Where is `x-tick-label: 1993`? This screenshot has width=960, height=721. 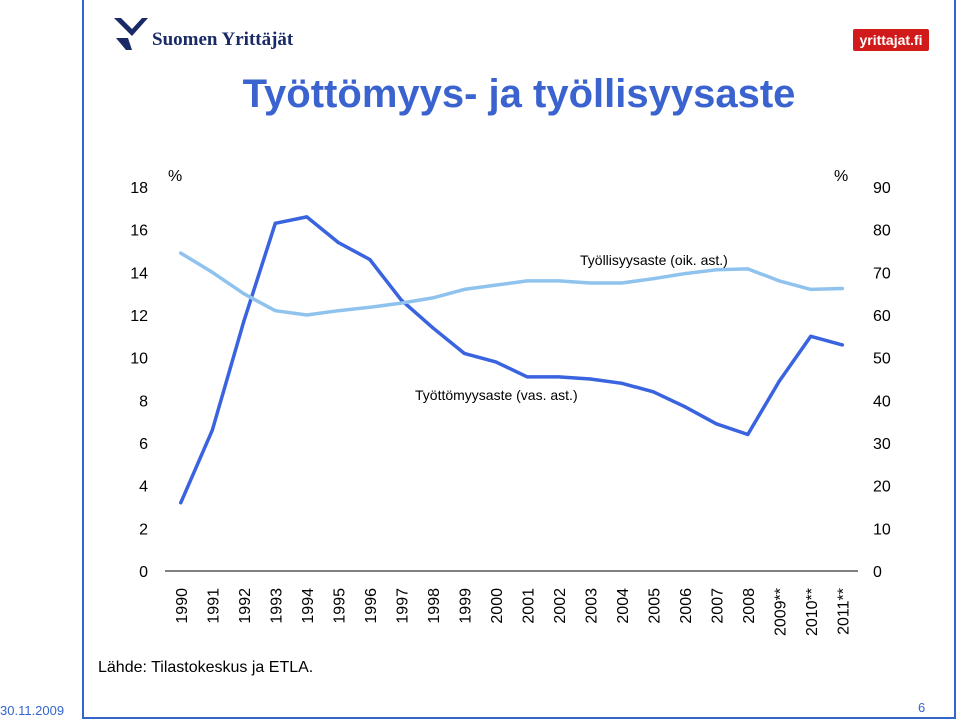
x-tick-label: 1993 is located at coordinates (276, 606).